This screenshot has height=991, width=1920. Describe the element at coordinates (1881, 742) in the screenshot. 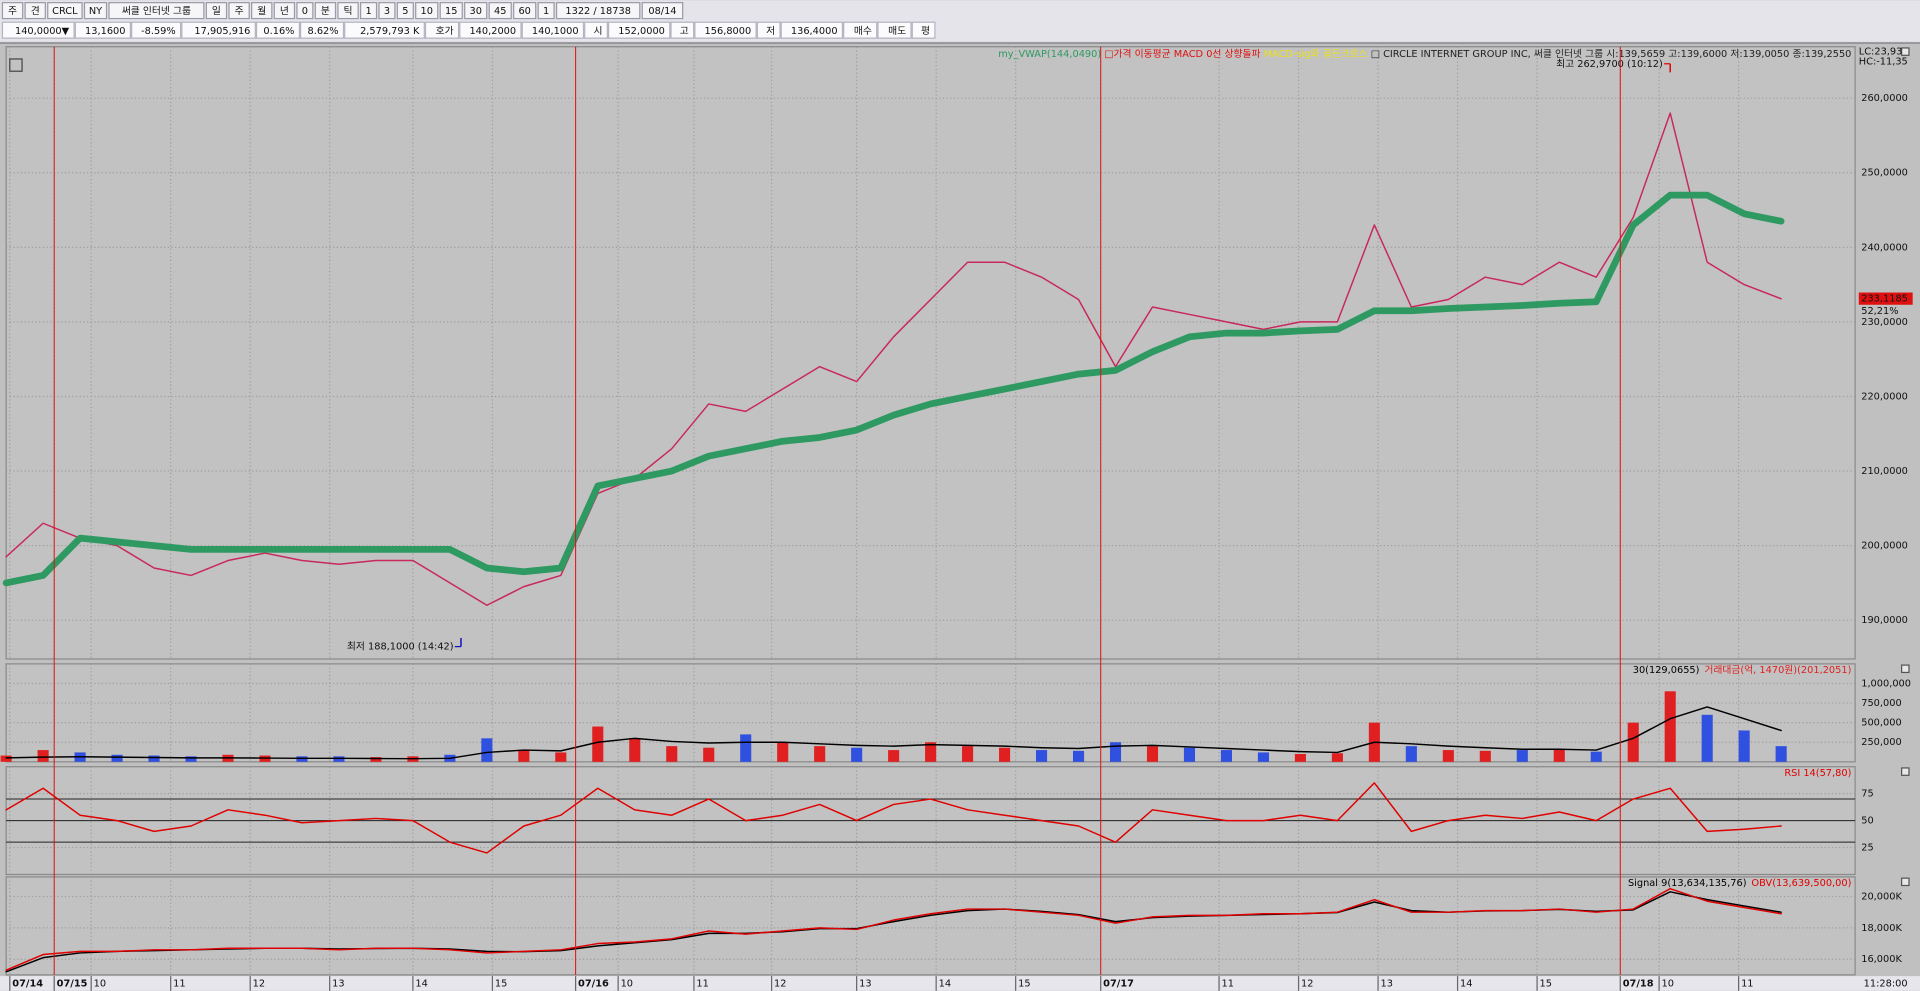

I see `y-tick-label: 250,000` at that location.